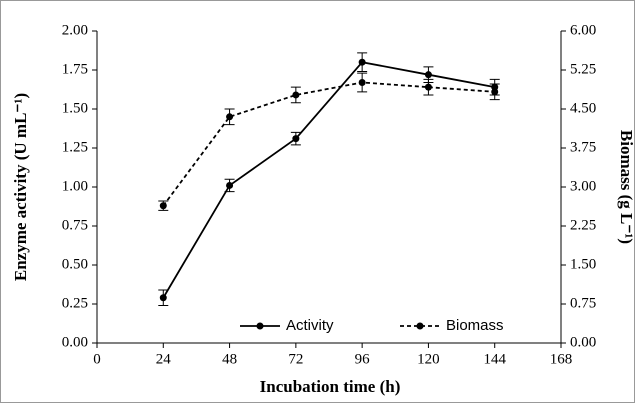 This screenshot has height=403, width=635. Describe the element at coordinates (583, 342) in the screenshot. I see `y2-tick-label: 0.00` at that location.